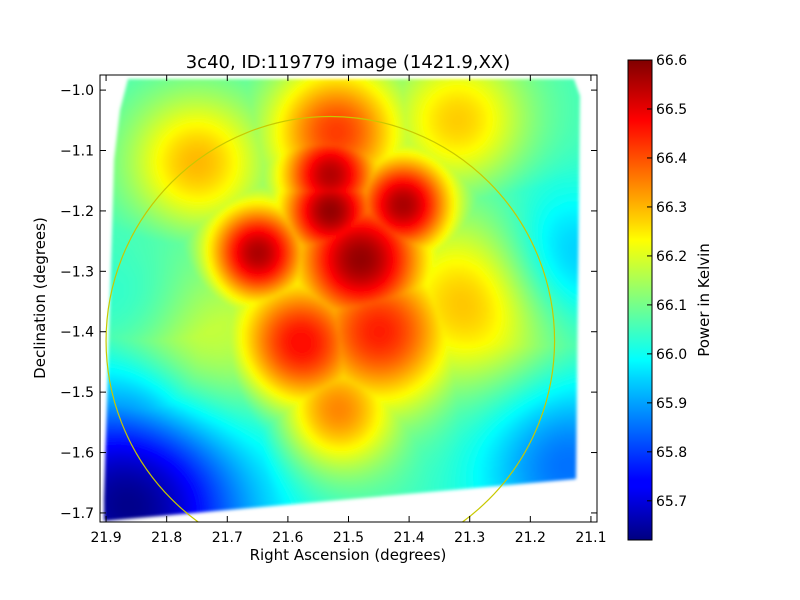 The image size is (800, 600). What do you see at coordinates (671, 159) in the screenshot?
I see `colorbar-tick-label: 66.4` at bounding box center [671, 159].